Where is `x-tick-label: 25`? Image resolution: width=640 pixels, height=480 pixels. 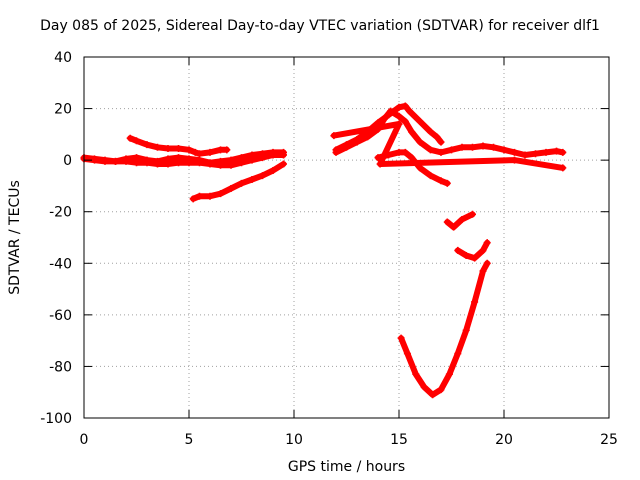
x-tick-label: 25 is located at coordinates (609, 440).